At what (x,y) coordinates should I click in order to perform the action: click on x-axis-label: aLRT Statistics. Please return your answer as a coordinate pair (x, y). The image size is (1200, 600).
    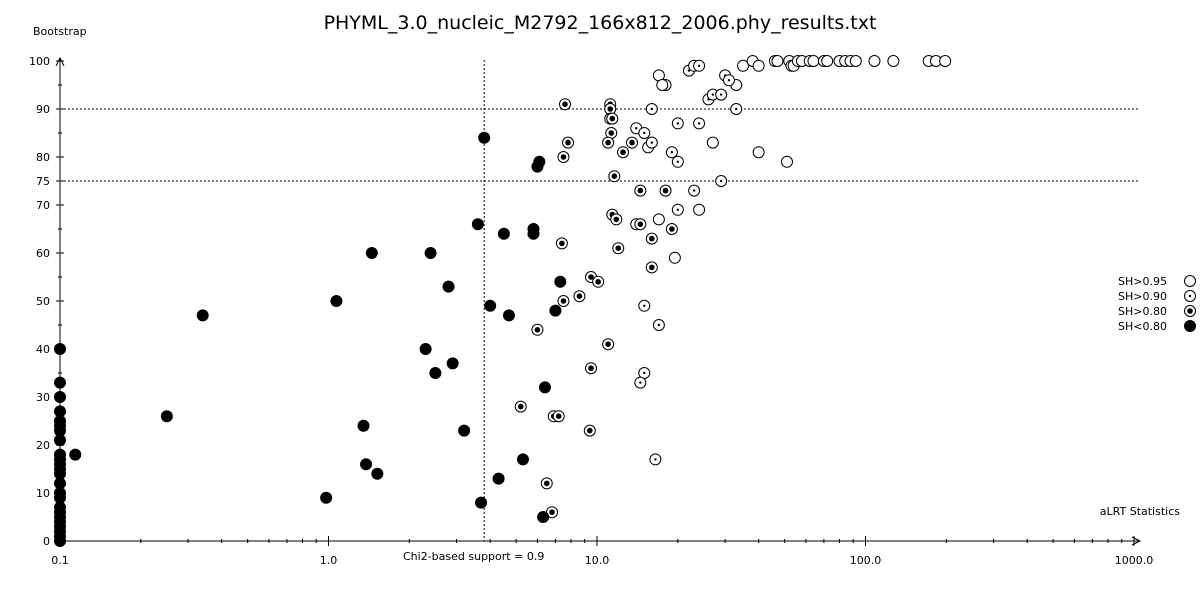
    Looking at the image, I should click on (1140, 511).